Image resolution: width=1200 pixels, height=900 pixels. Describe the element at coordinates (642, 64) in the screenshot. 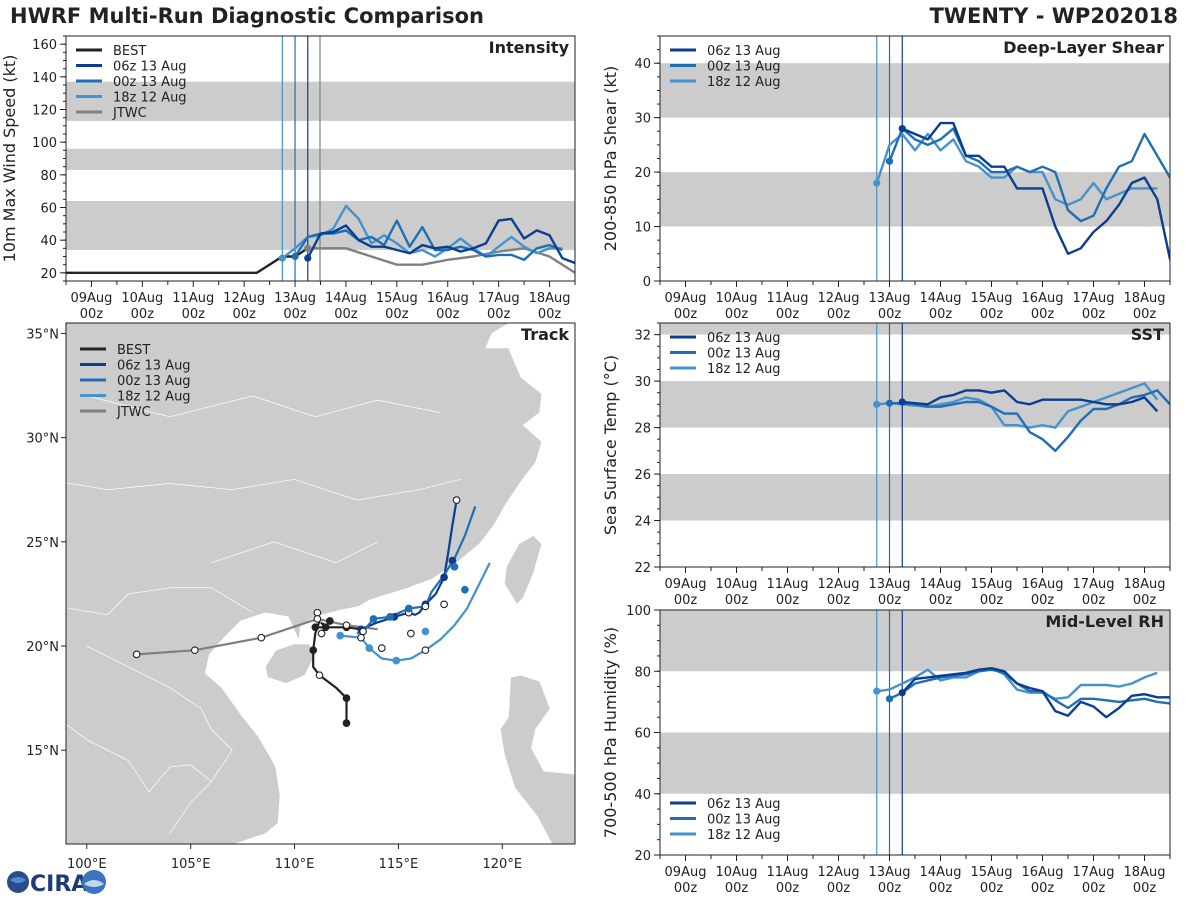

I see `y-tick-label: 40` at that location.